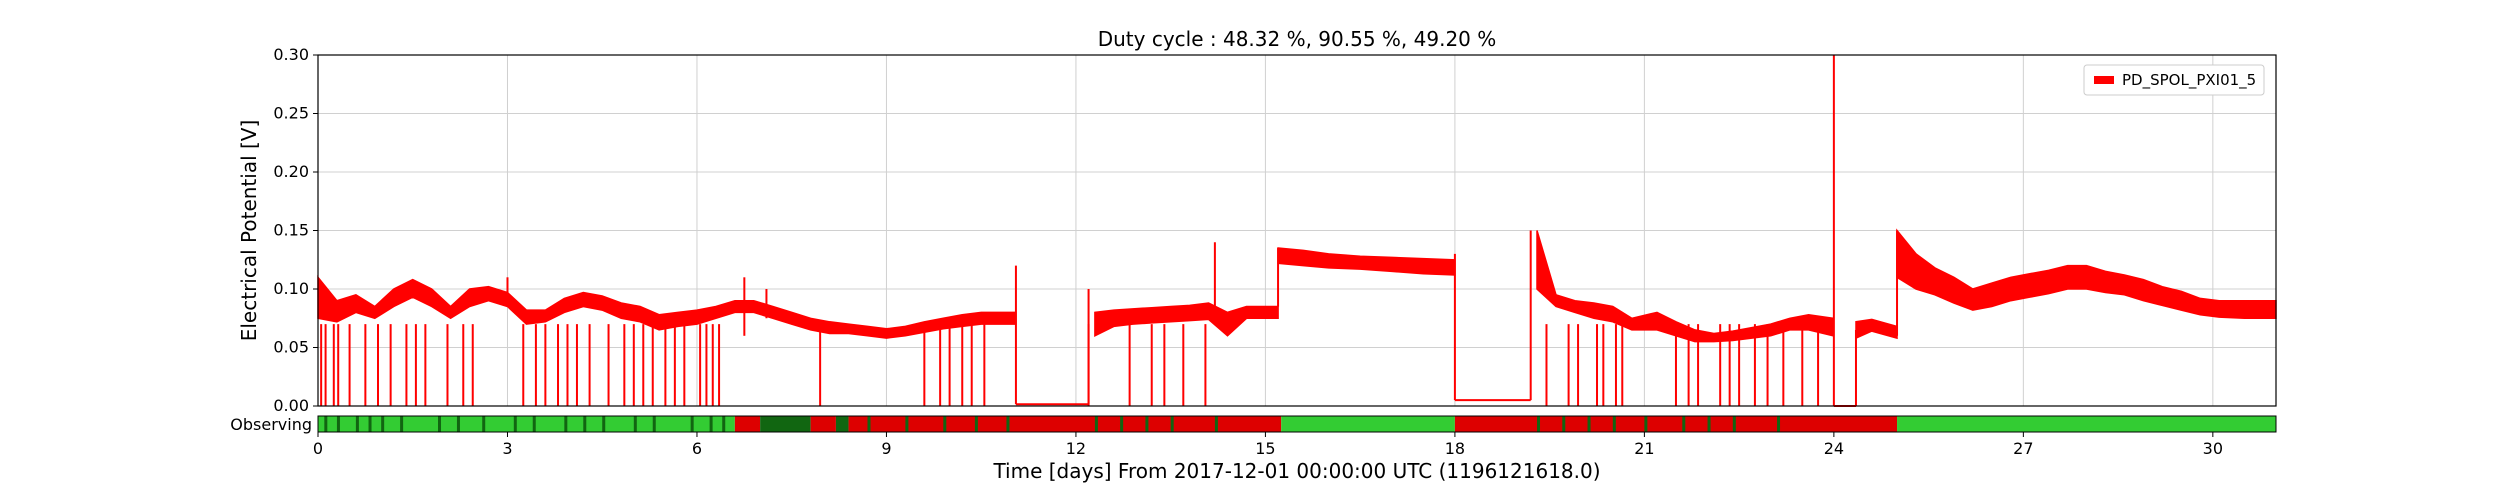  What do you see at coordinates (291, 54) in the screenshot?
I see `y-tick-label: 0.30` at bounding box center [291, 54].